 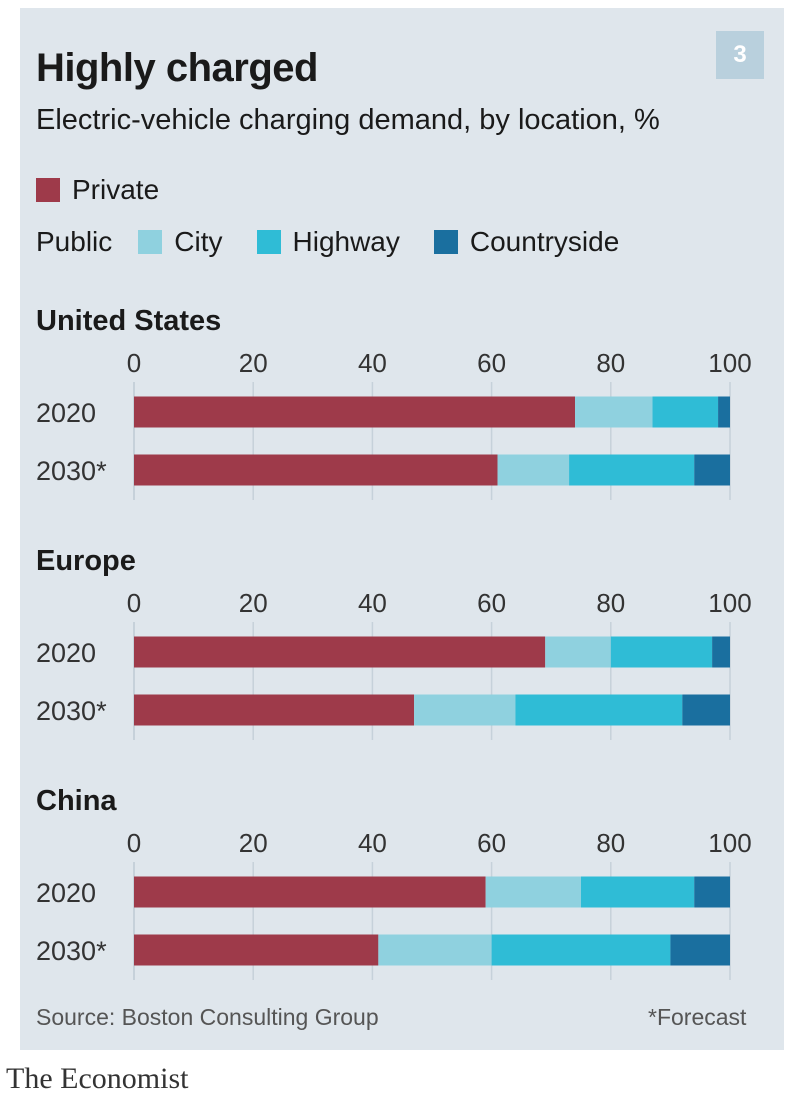 I want to click on legend-swatch-private, so click(x=48, y=190).